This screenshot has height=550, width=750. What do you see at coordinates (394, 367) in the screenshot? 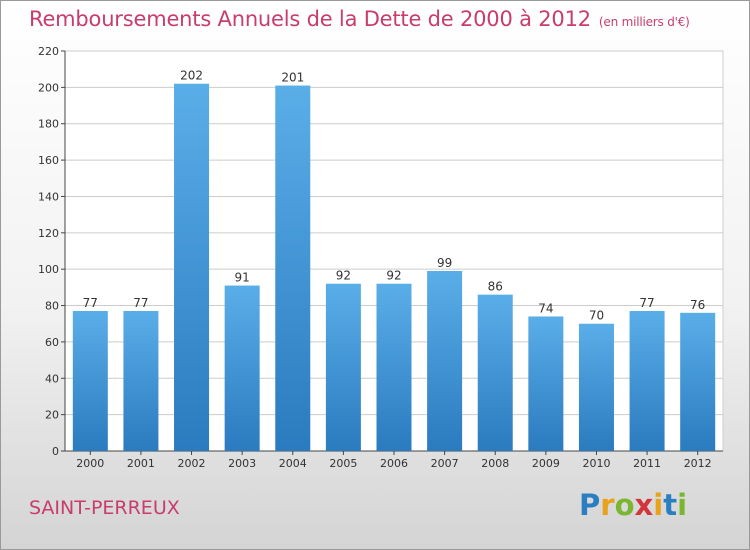
I see `bar-2006` at bounding box center [394, 367].